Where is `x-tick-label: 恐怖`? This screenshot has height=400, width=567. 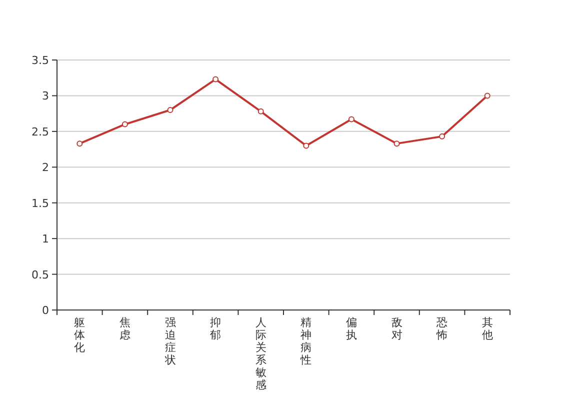
x-tick-label: 恐怖 is located at coordinates (442, 329).